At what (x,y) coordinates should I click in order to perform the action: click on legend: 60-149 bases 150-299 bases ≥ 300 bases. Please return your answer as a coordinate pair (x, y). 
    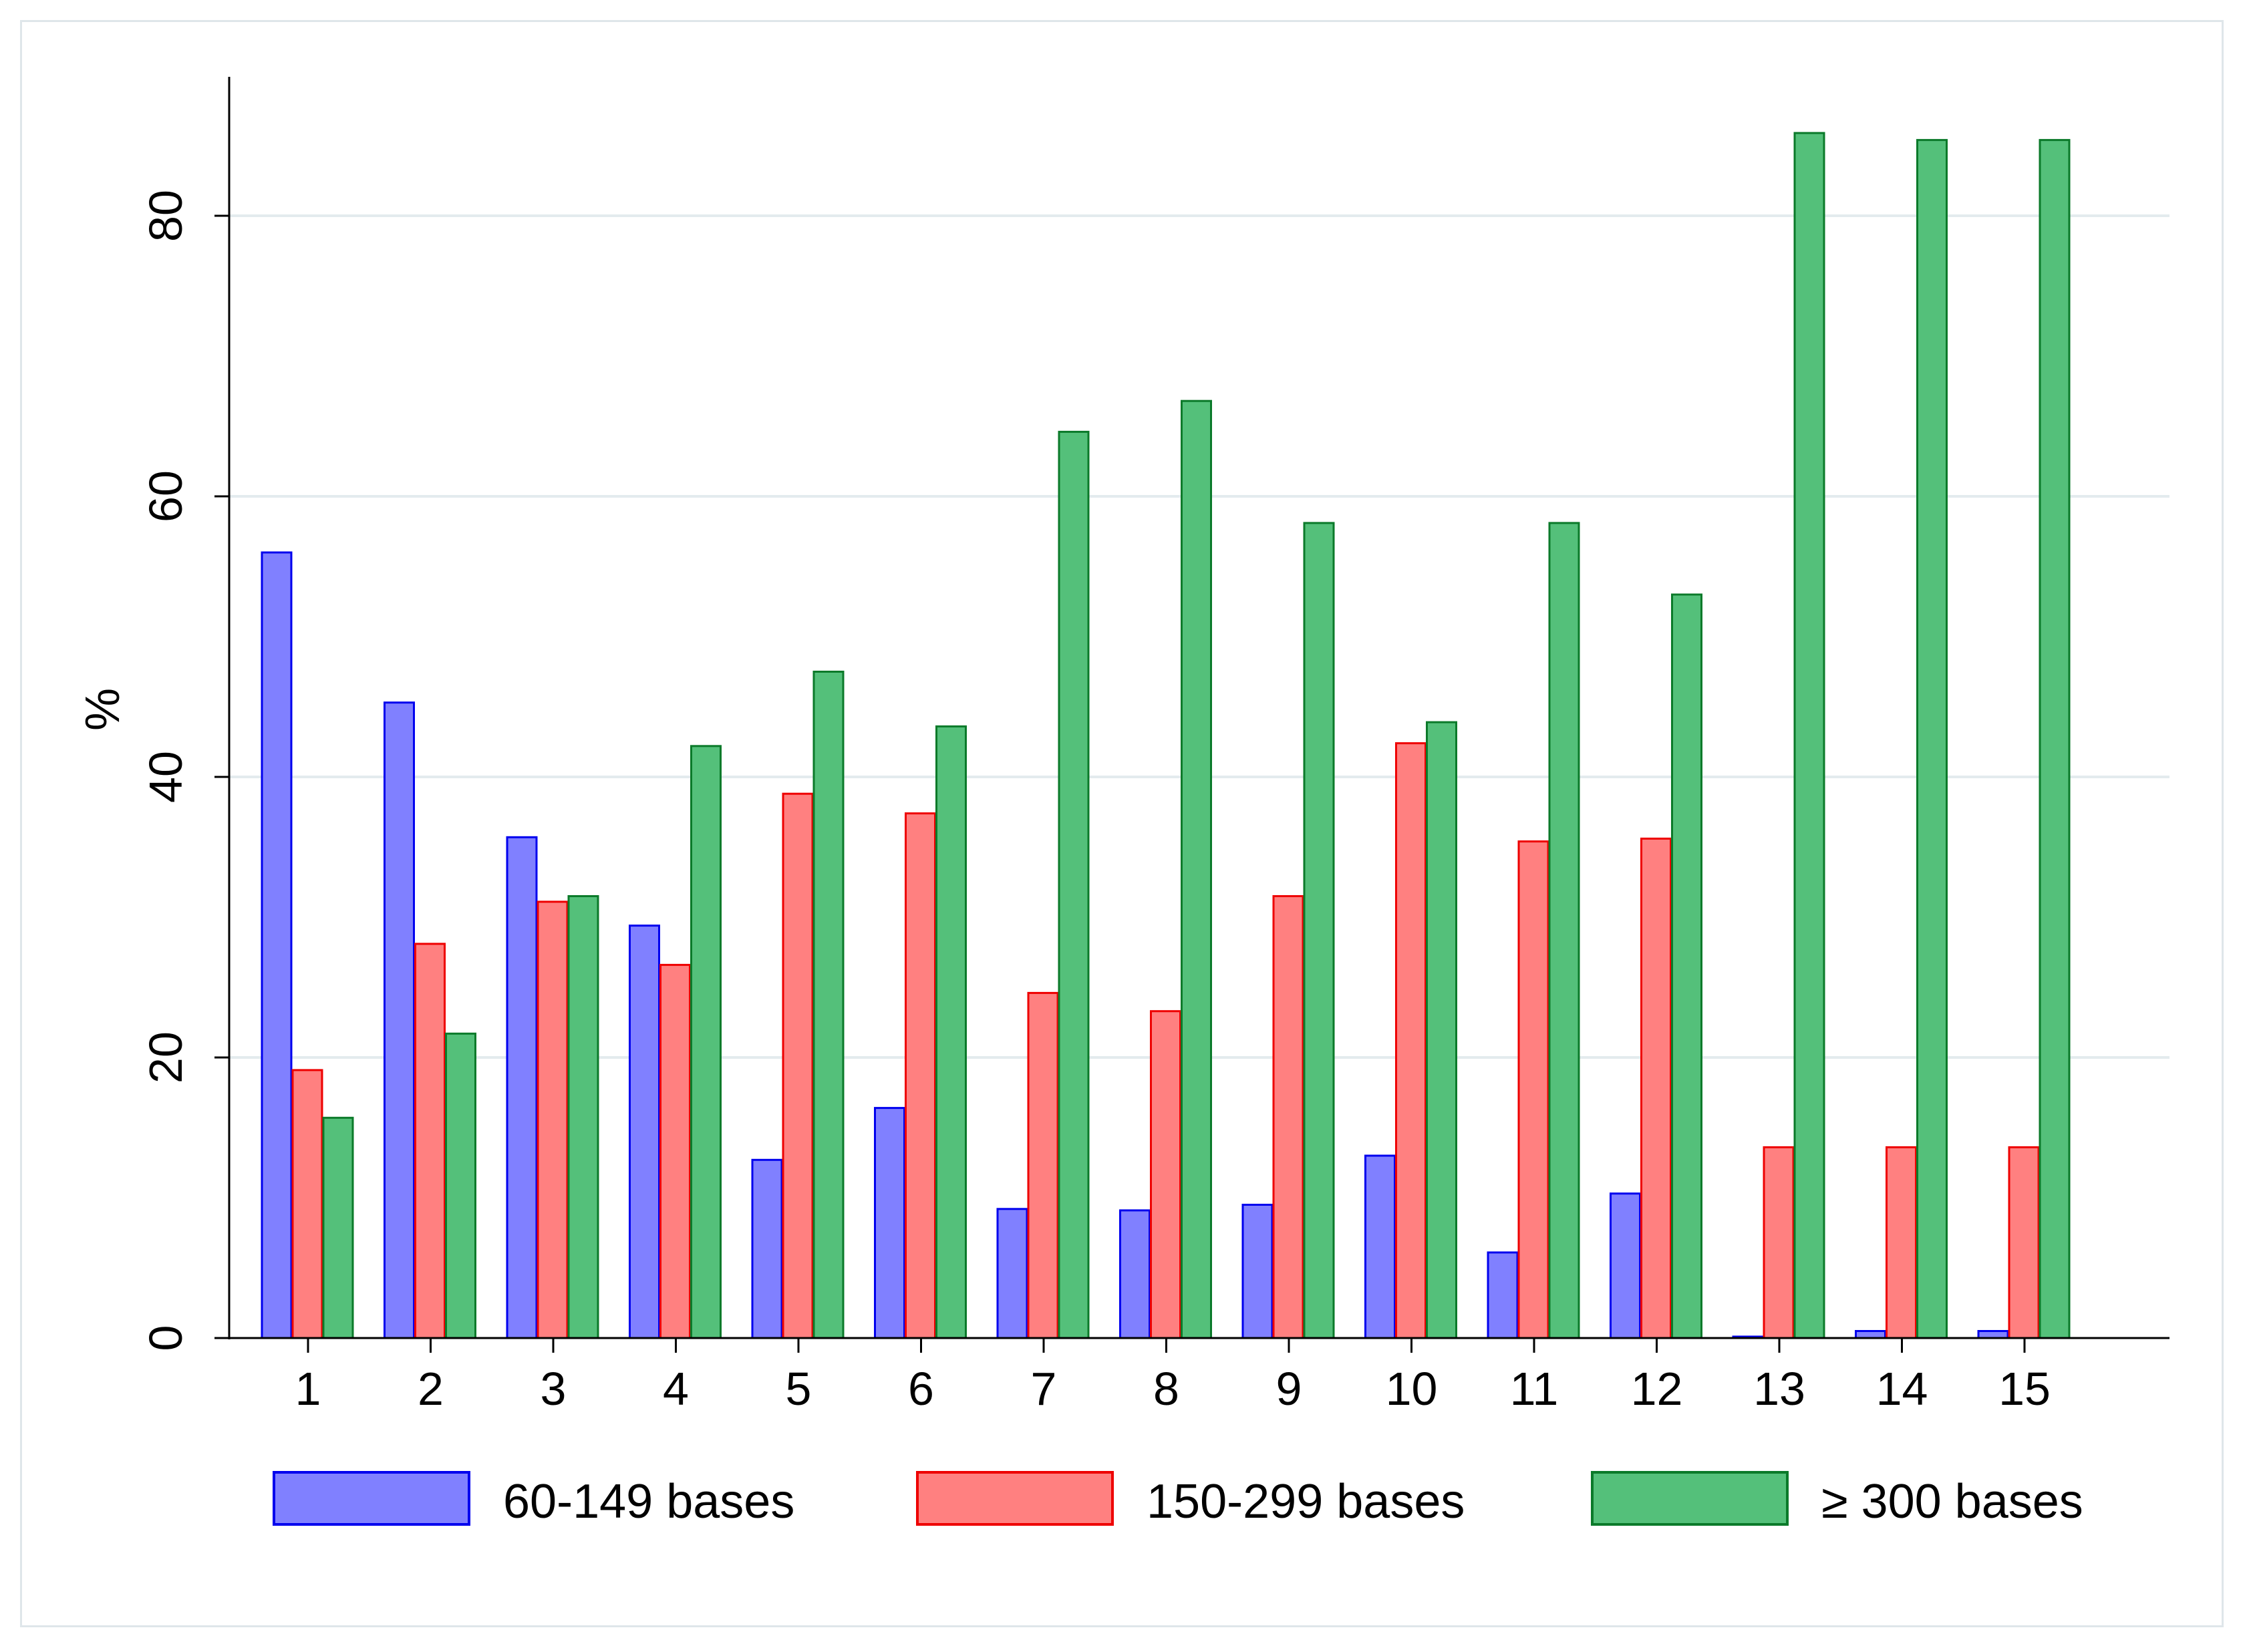
    Looking at the image, I should click on (1178, 1499).